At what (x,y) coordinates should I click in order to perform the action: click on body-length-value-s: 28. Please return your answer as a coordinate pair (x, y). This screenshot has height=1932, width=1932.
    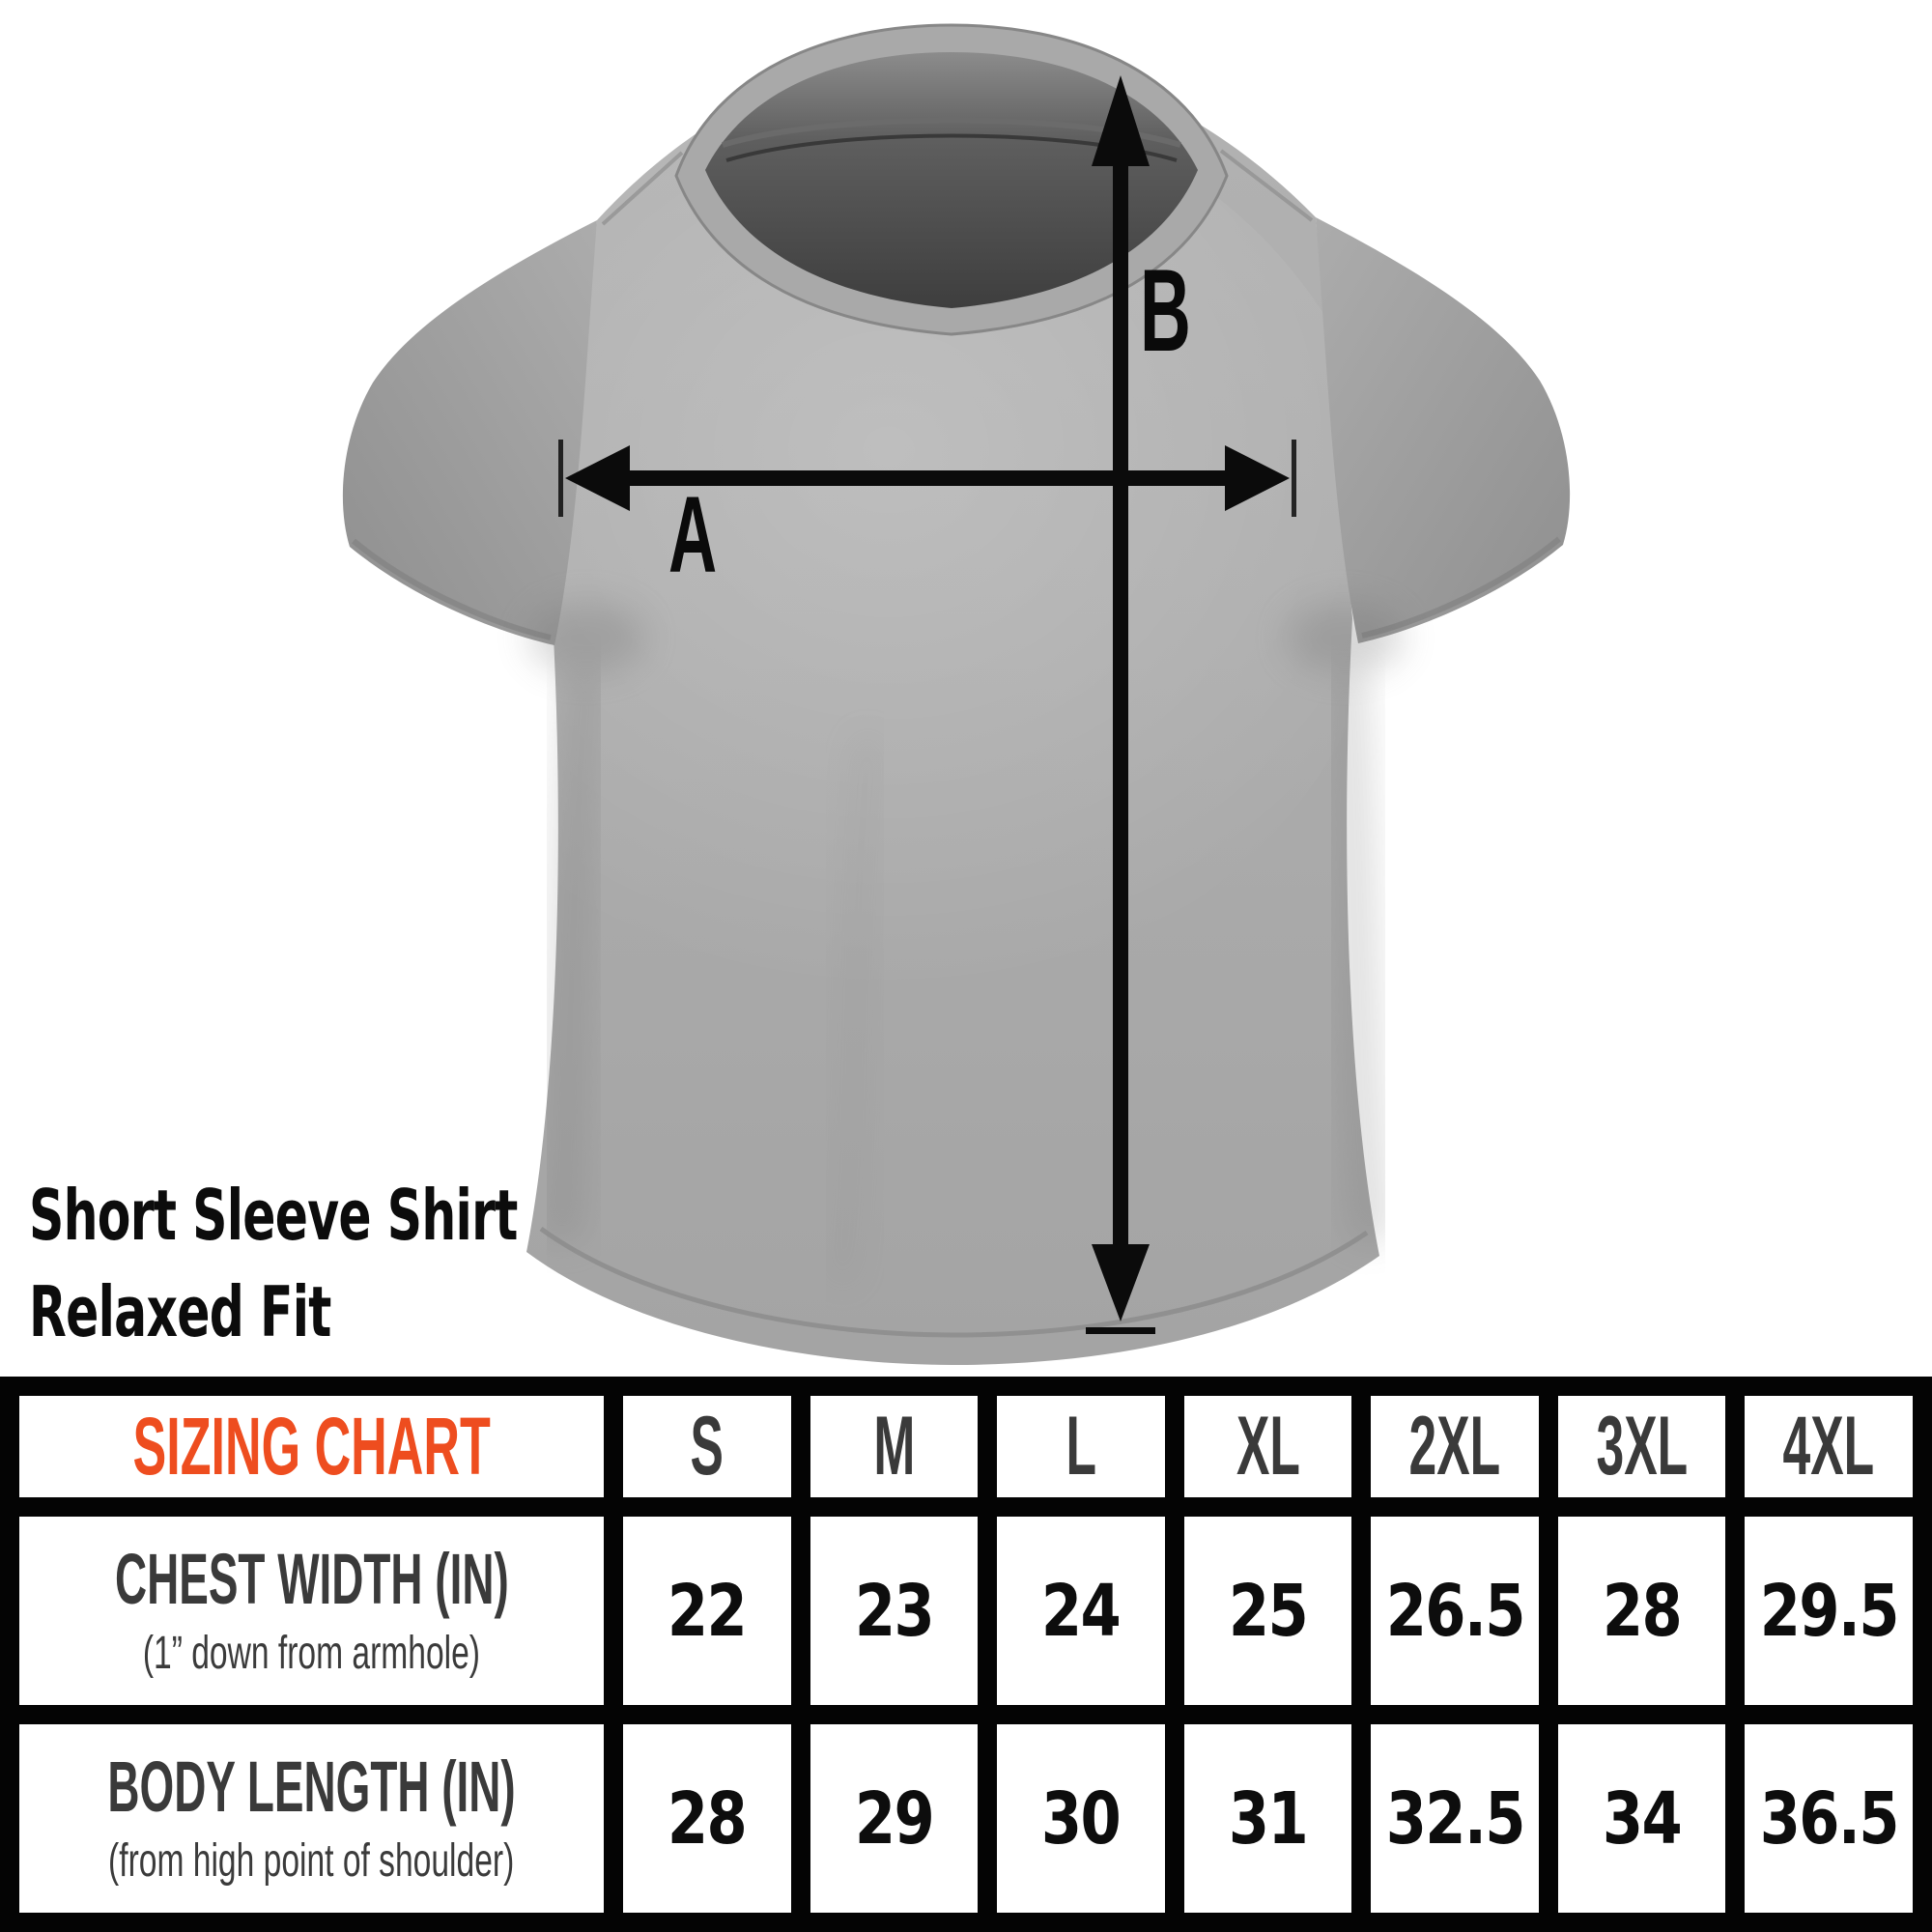
    Looking at the image, I should click on (707, 1818).